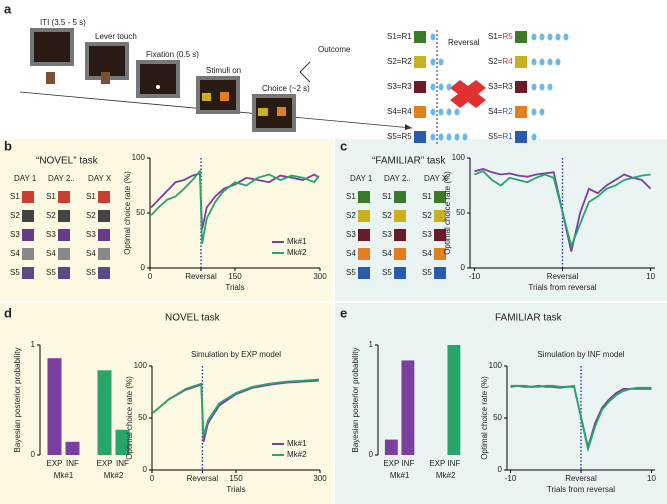  I want to click on stimulus: S2=, so click(394, 61).